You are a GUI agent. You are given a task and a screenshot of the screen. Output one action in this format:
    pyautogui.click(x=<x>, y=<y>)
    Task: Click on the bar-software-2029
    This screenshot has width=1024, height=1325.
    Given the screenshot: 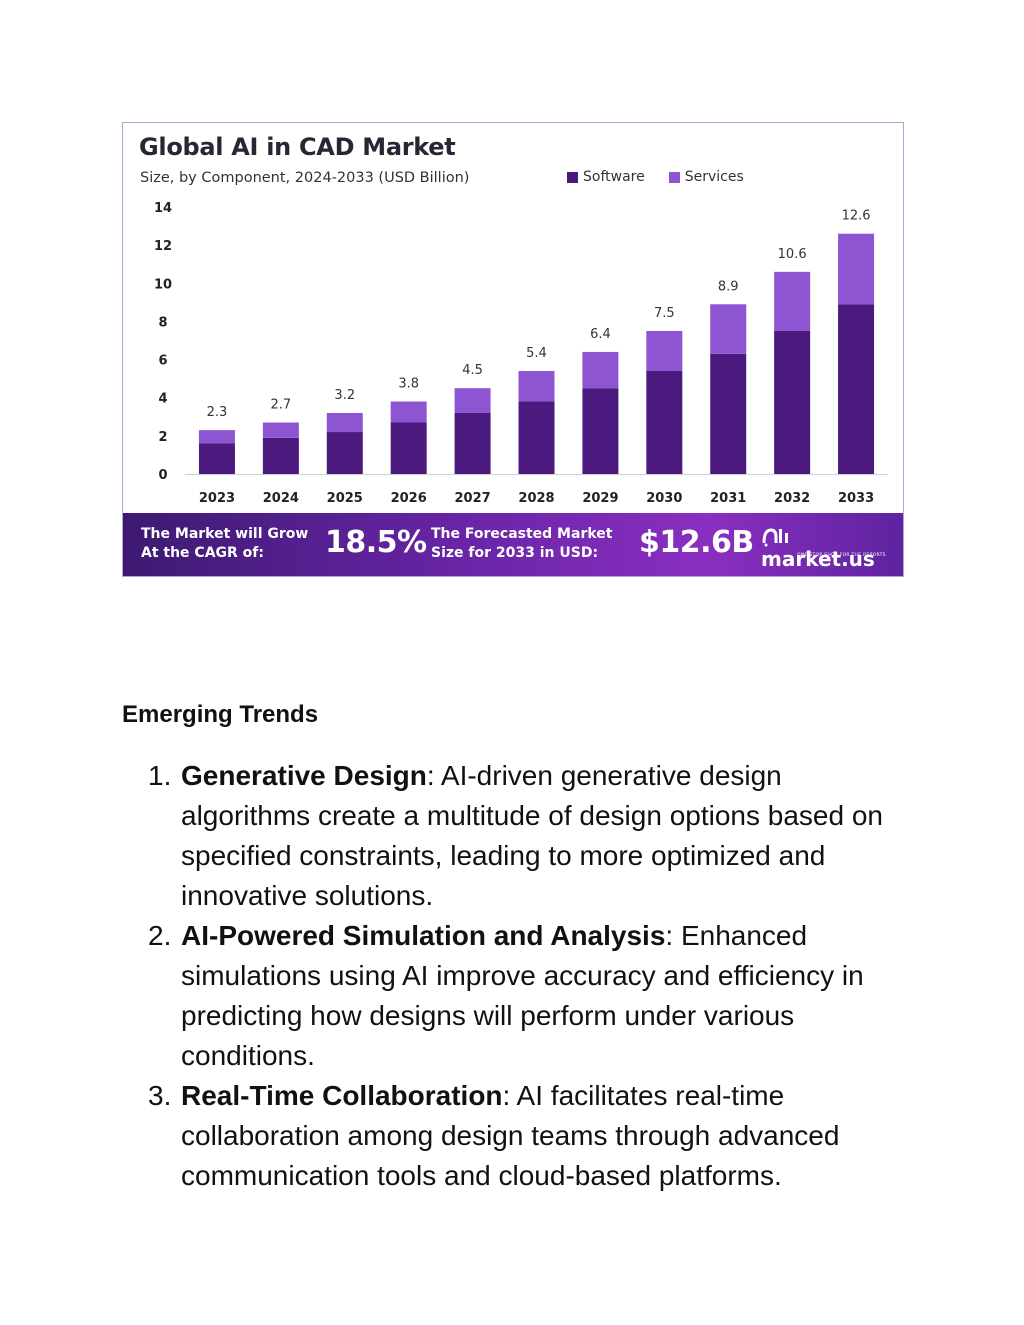 What is the action you would take?
    pyautogui.click(x=600, y=431)
    